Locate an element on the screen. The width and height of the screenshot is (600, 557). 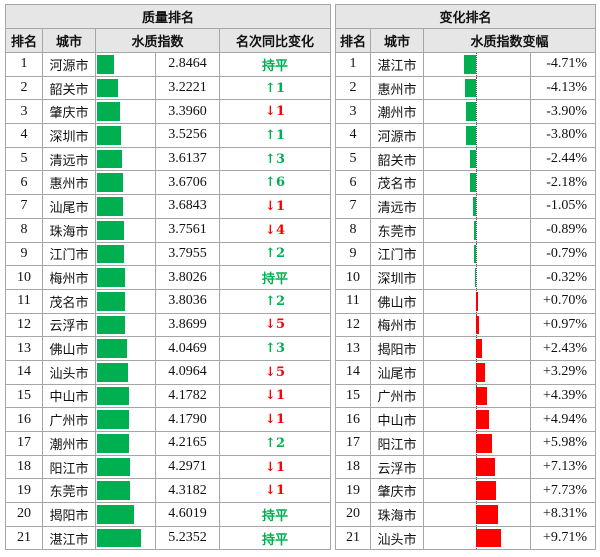
city-cell: 珠海市 is located at coordinates (69, 230).